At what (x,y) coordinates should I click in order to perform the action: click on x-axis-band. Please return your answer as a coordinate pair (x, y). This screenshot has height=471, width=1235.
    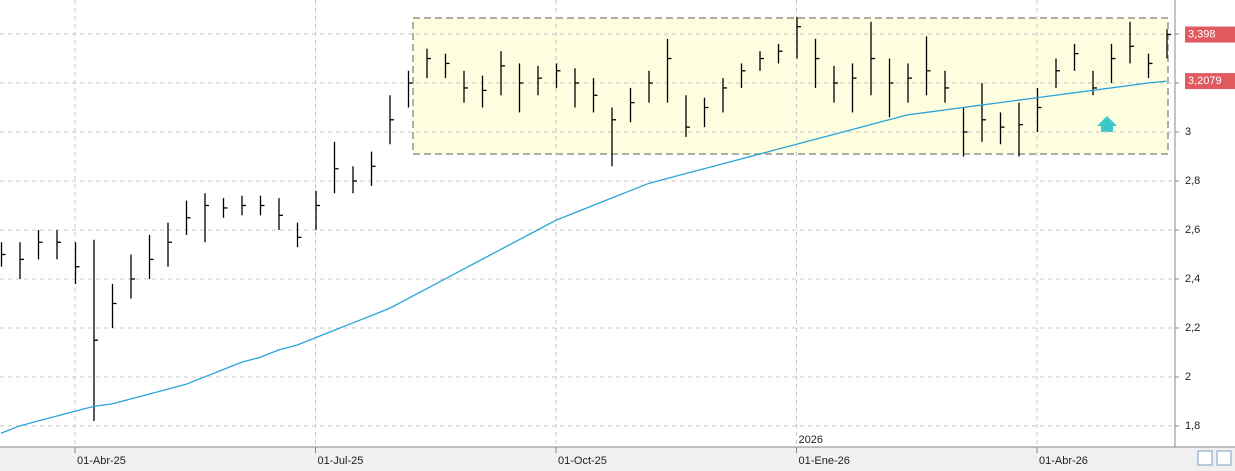
    Looking at the image, I should click on (617, 459).